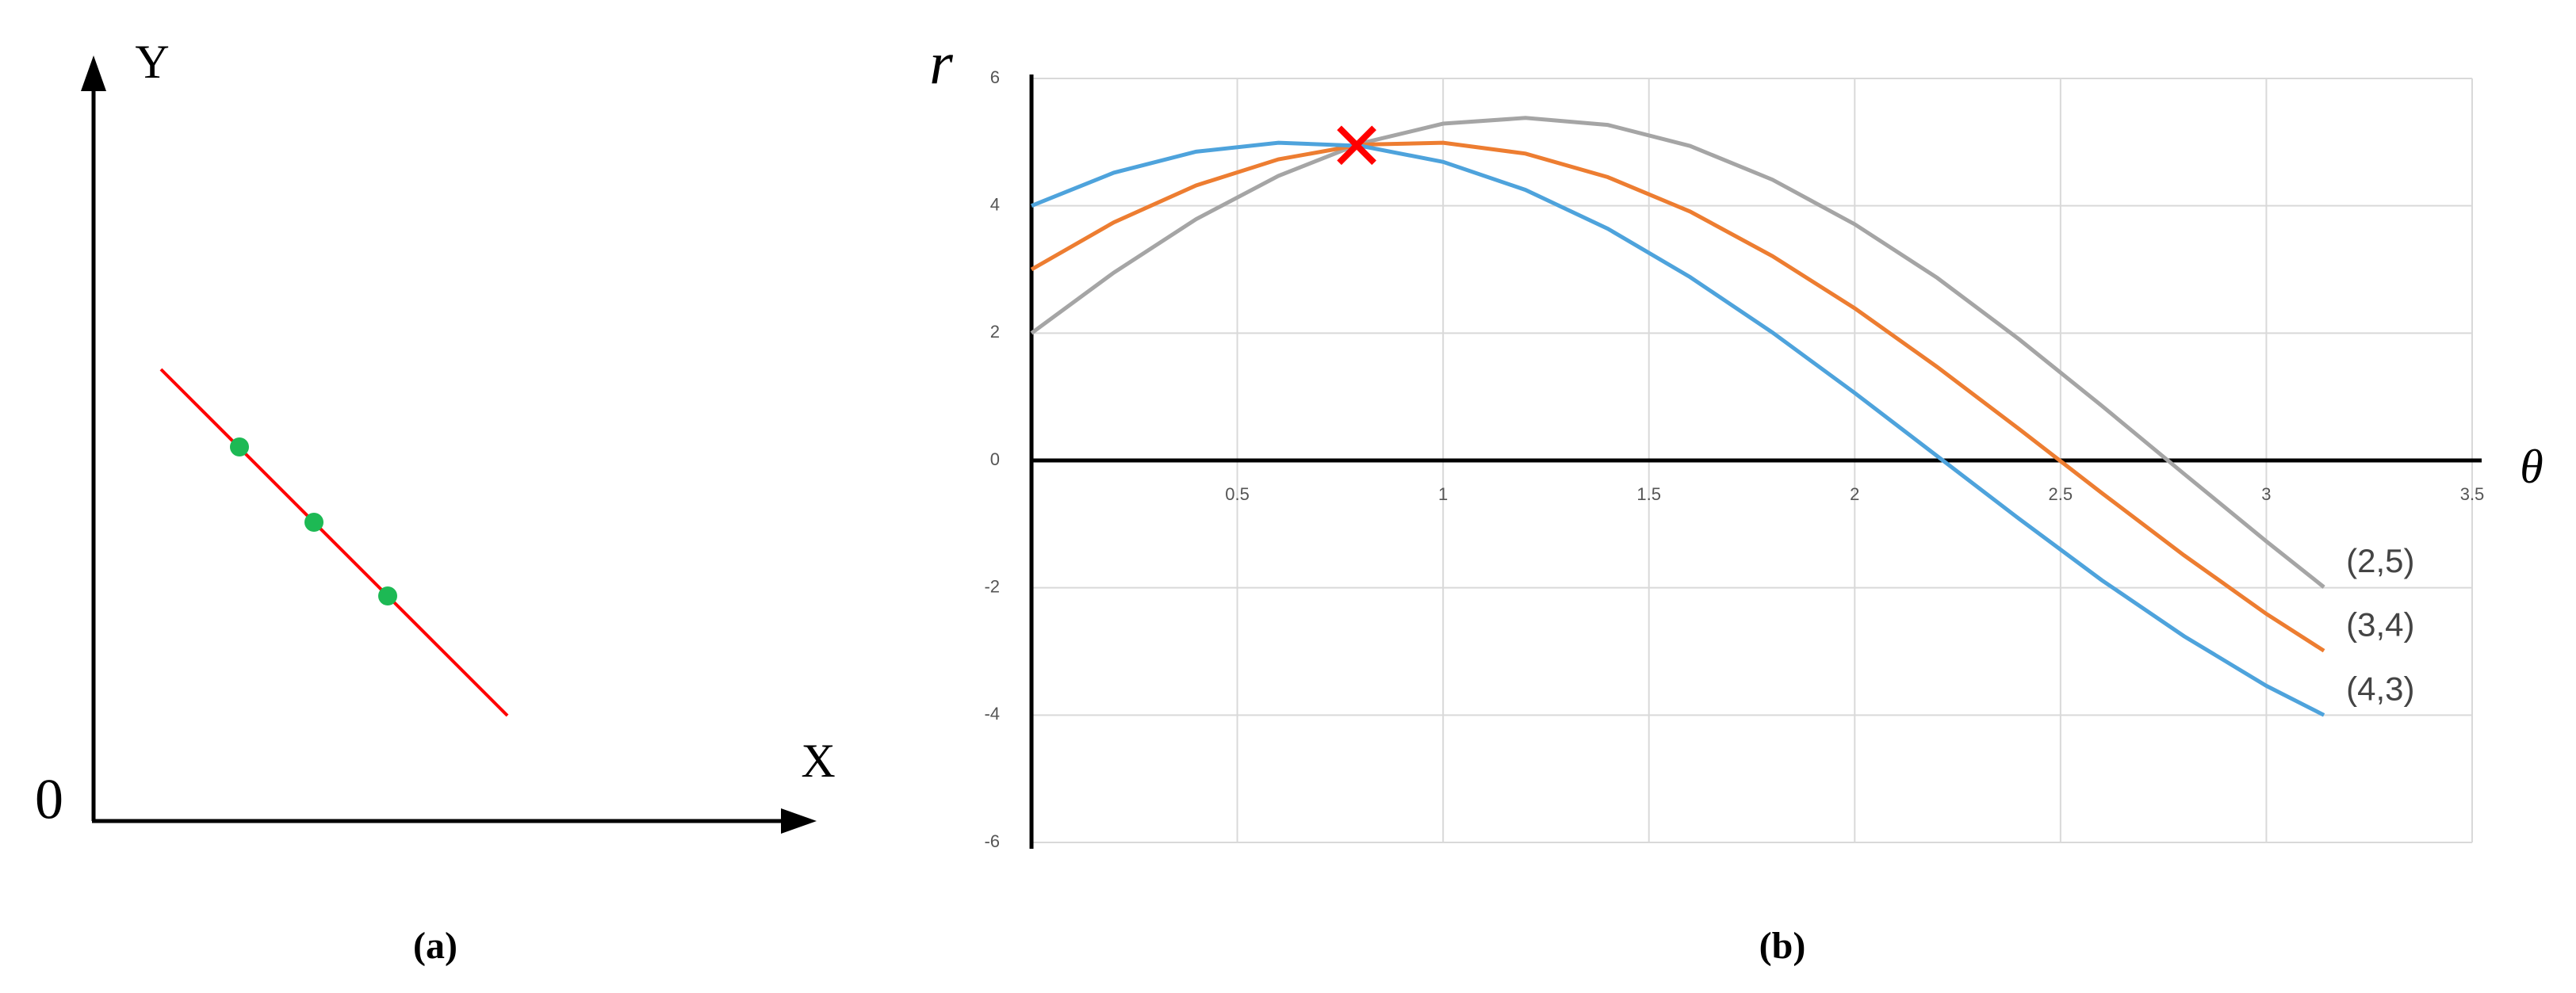 The image size is (2576, 993). I want to click on y-tick-label: -6, so click(992, 841).